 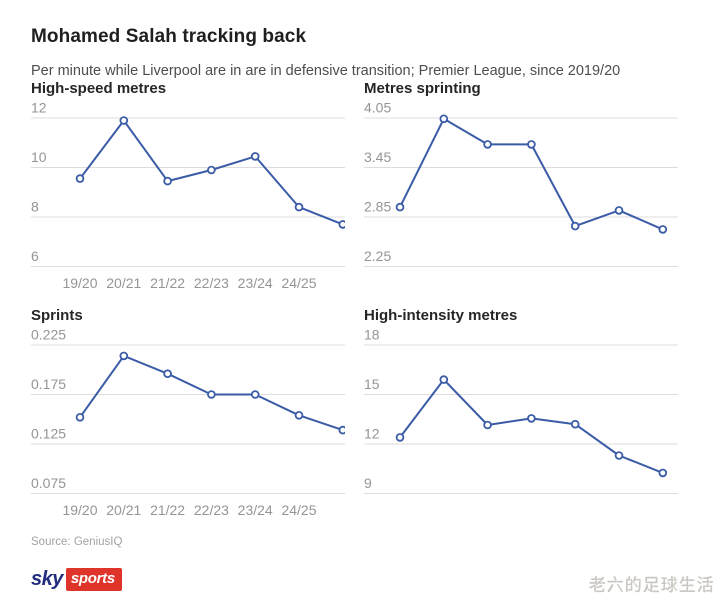 I want to click on sky-sports-logo: sky sports, so click(x=76, y=579).